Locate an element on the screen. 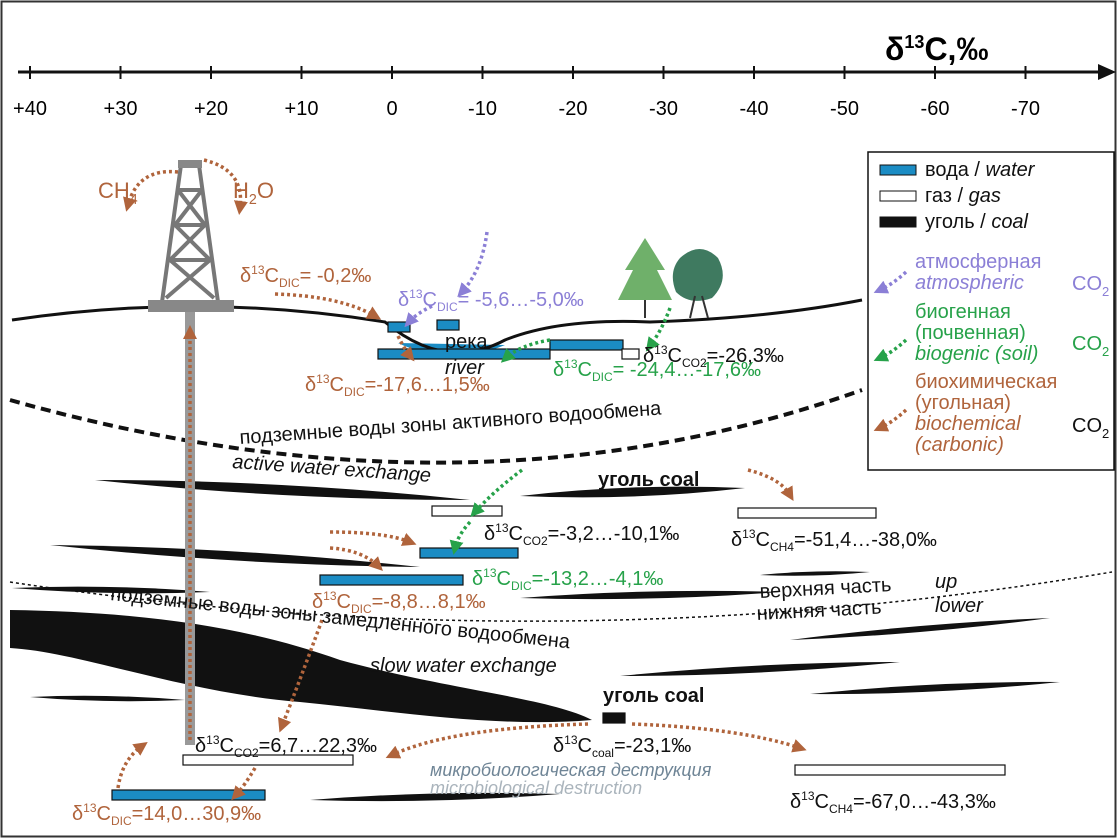  legend-source-line: атмосферная is located at coordinates (978, 262).